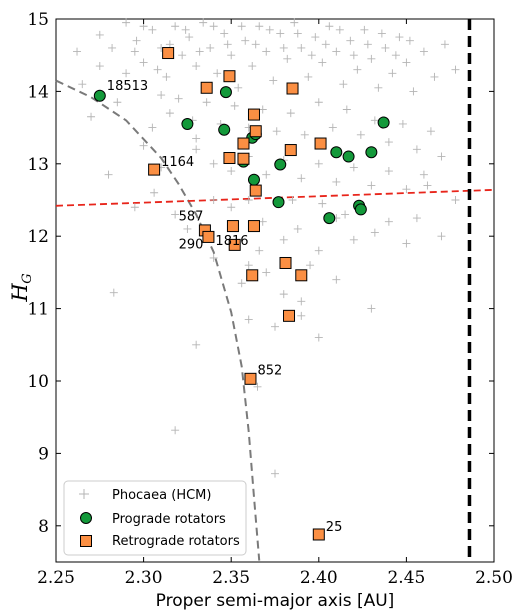  What do you see at coordinates (319, 578) in the screenshot?
I see `x-tick-label: 2.40` at bounding box center [319, 578].